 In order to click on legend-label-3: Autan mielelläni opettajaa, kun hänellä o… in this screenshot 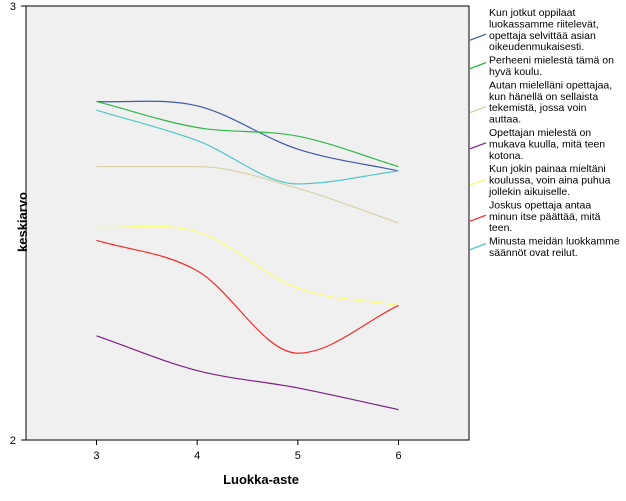, I will do `click(550, 102)`.